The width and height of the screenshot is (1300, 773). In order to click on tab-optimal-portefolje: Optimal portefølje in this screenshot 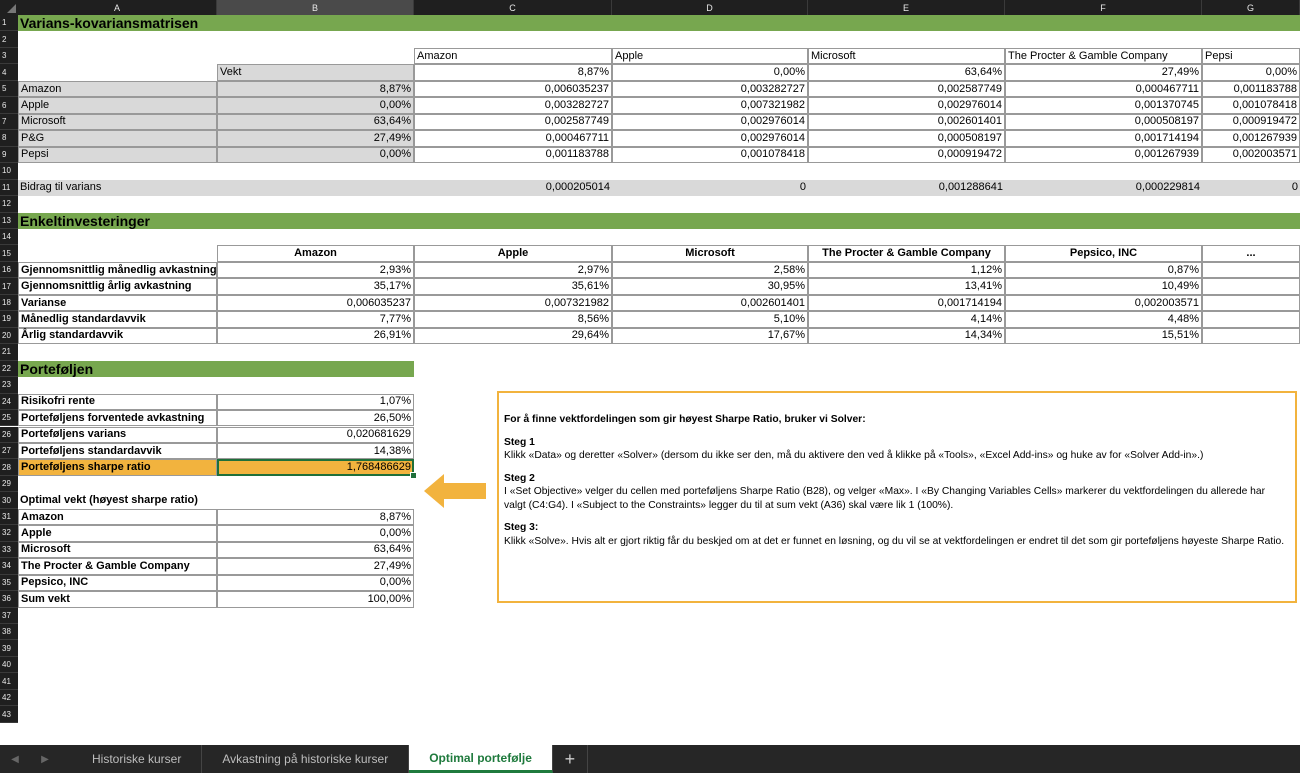, I will do `click(481, 759)`.